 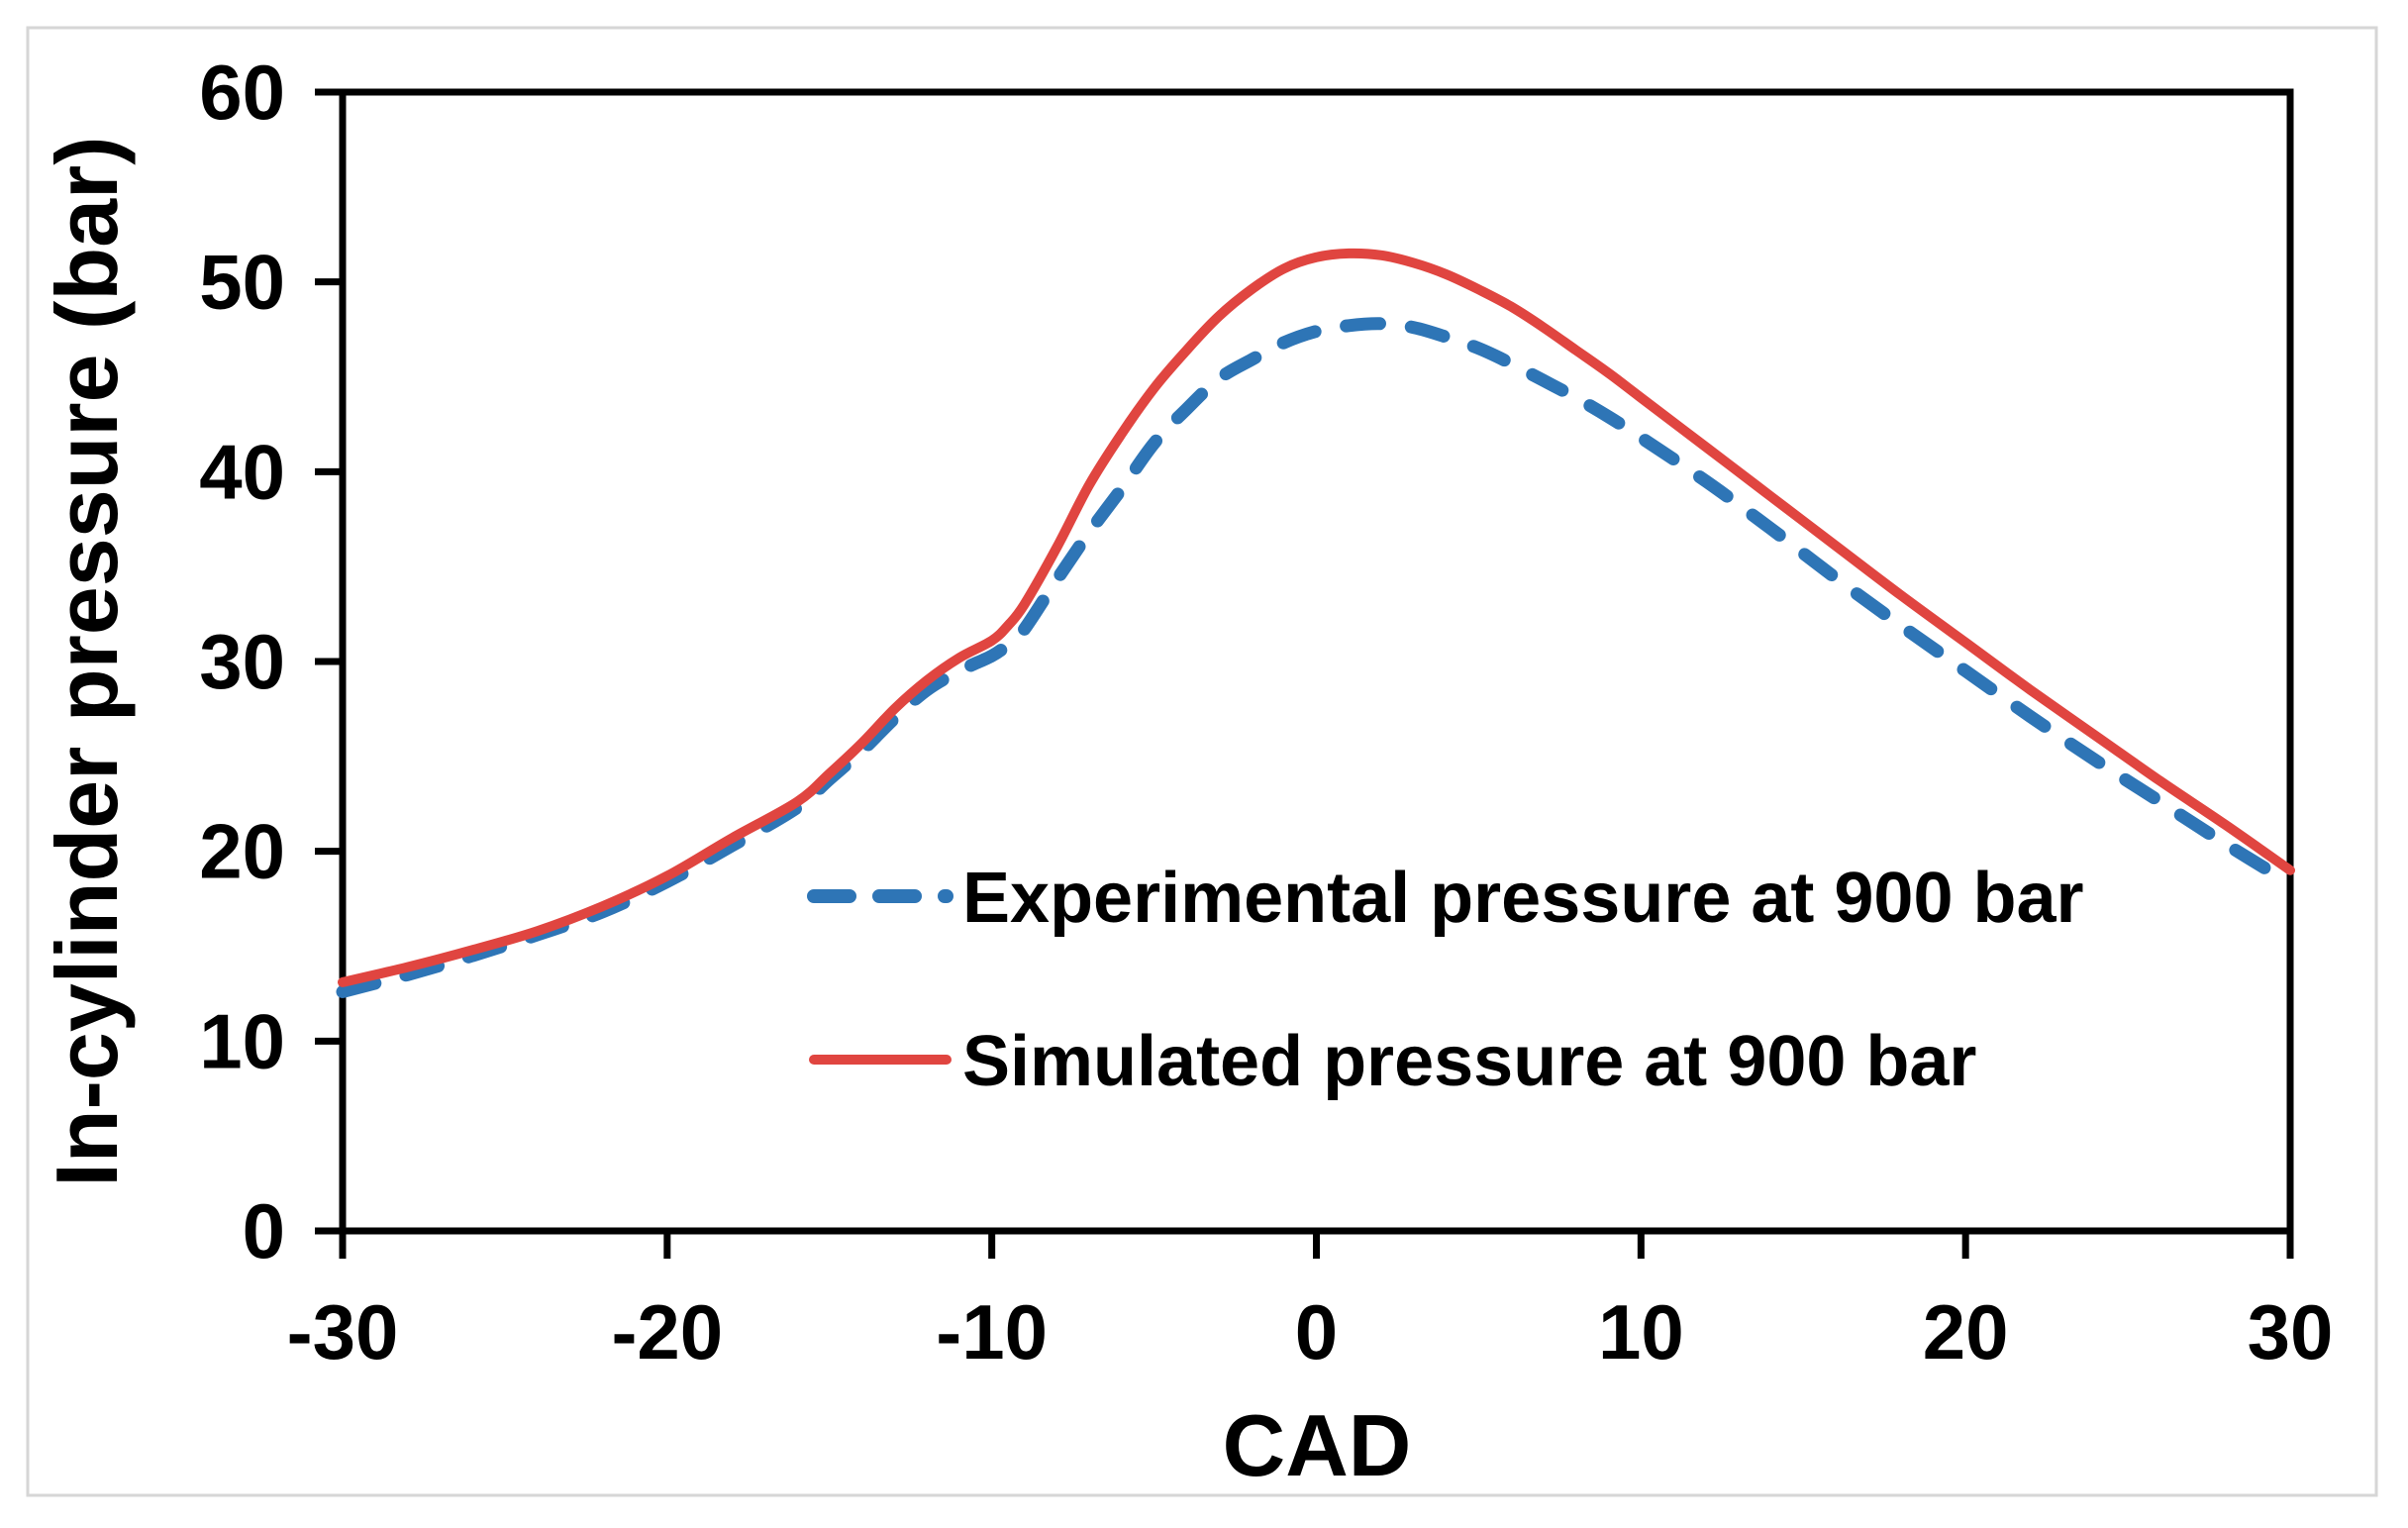 I want to click on x-tick-label: -10, so click(x=992, y=1331).